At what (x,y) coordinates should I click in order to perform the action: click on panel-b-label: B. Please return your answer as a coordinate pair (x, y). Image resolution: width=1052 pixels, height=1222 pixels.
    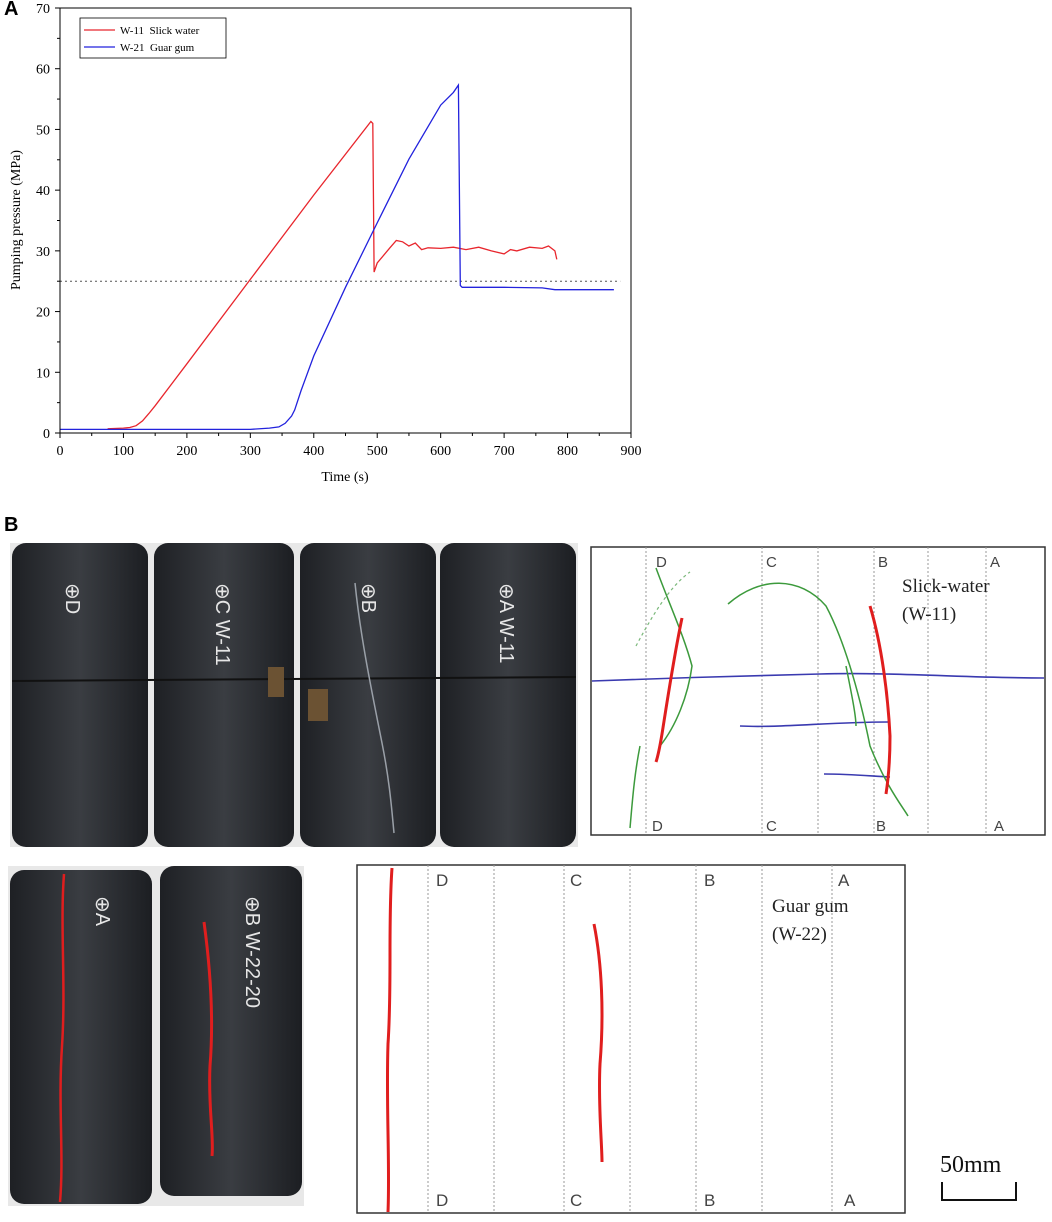
    Looking at the image, I should click on (11, 525).